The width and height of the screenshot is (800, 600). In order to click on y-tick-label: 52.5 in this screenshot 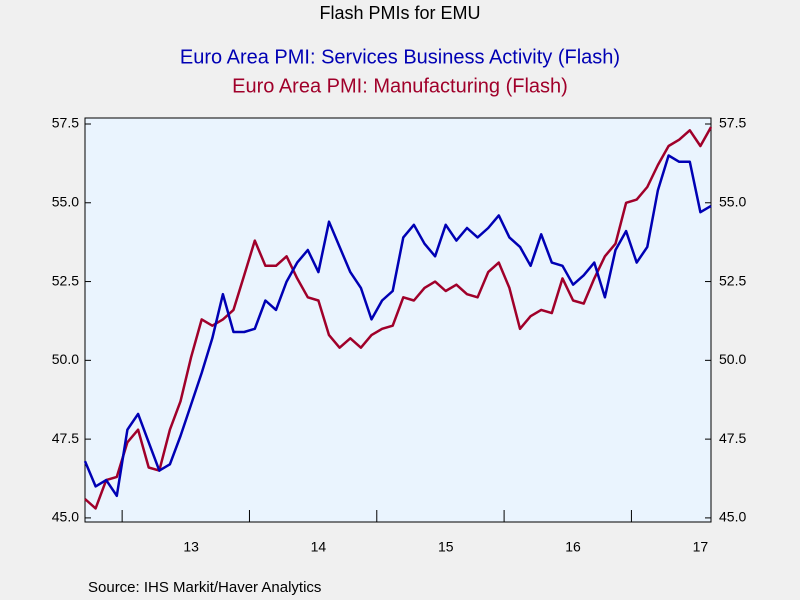, I will do `click(65, 280)`.